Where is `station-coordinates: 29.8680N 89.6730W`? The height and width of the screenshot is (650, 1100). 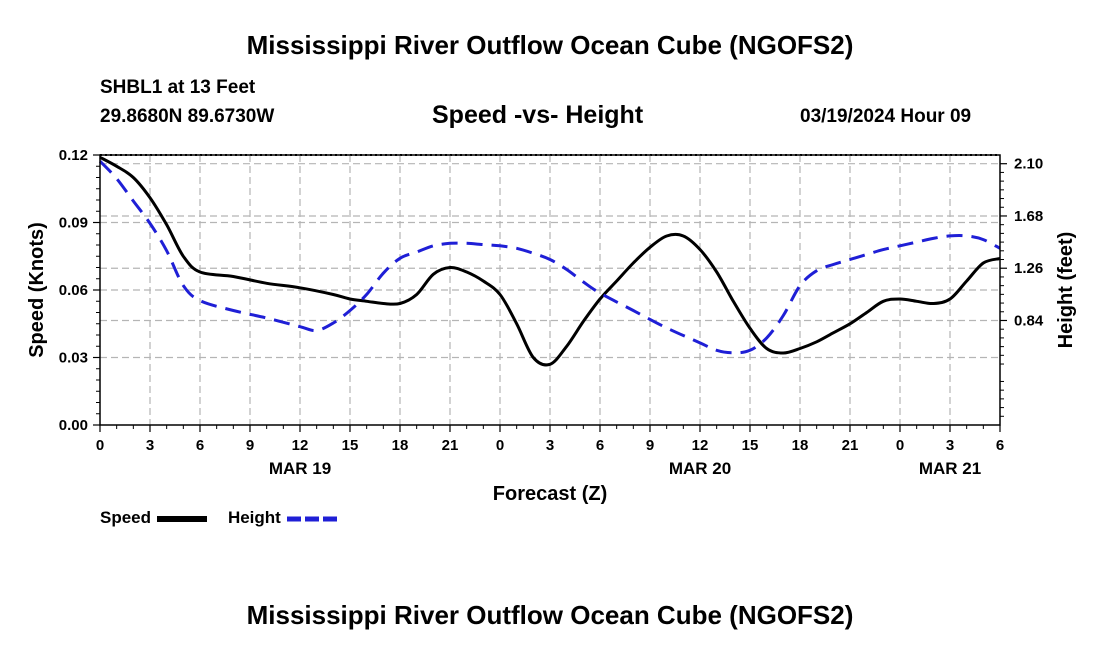 station-coordinates: 29.8680N 89.6730W is located at coordinates (187, 116).